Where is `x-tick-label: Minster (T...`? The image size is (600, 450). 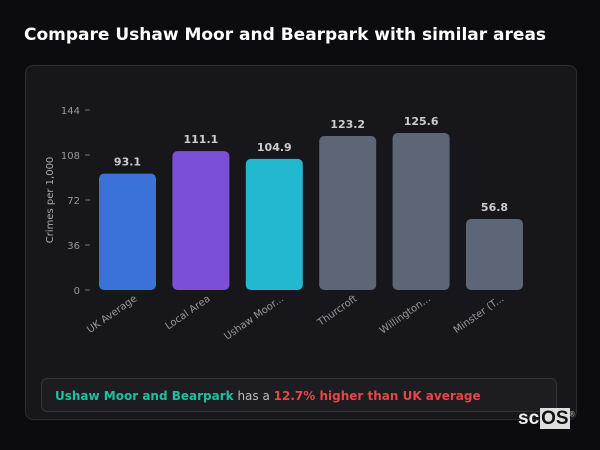
x-tick-label: Minster (T... is located at coordinates (479, 314).